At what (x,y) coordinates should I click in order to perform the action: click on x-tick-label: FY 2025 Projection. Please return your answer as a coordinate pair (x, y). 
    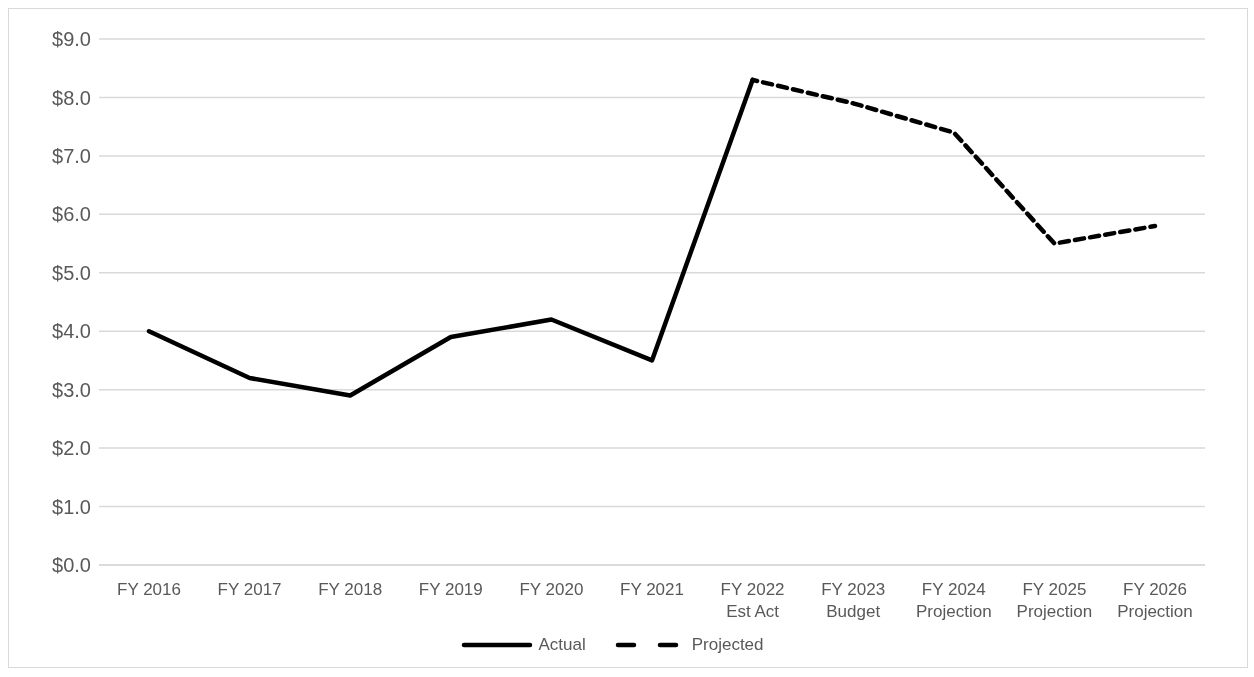
    Looking at the image, I should click on (1054, 600).